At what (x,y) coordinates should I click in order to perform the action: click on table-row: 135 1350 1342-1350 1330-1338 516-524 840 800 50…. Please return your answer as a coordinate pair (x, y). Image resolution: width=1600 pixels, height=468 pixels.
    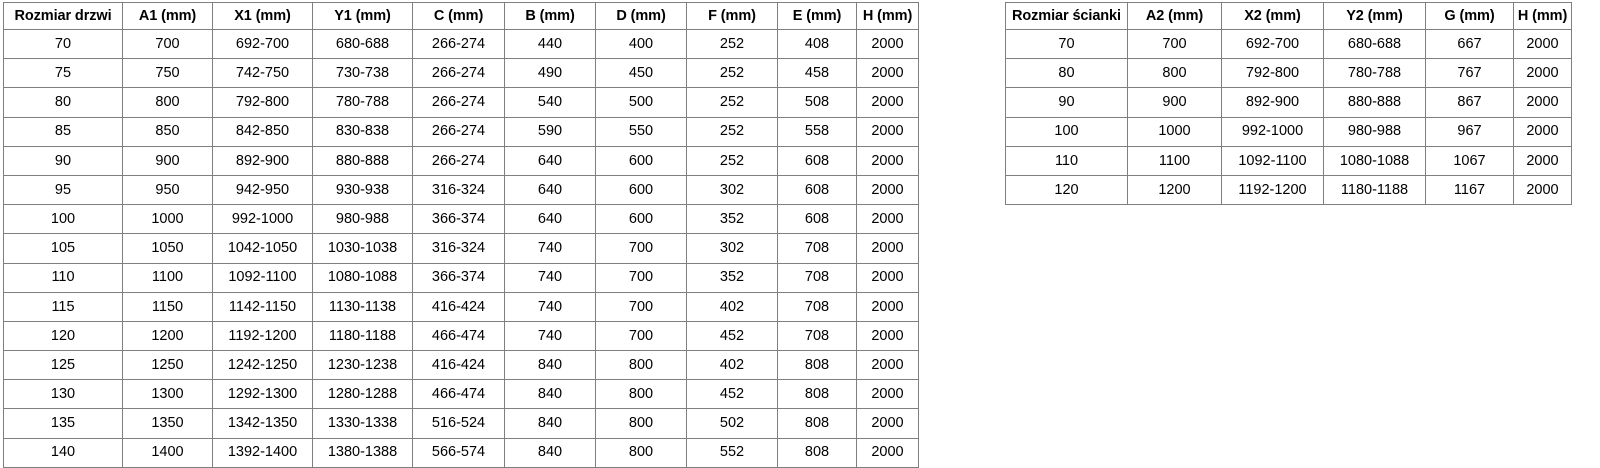
    Looking at the image, I should click on (461, 423).